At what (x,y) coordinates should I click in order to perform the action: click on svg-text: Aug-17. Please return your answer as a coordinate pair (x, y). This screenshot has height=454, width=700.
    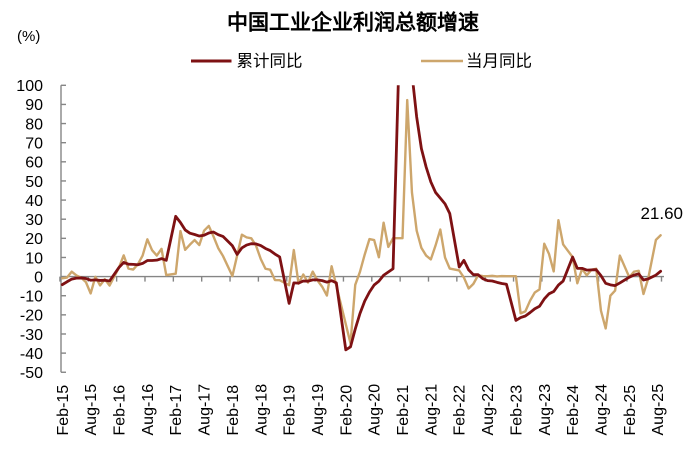
    Looking at the image, I should click on (205, 410).